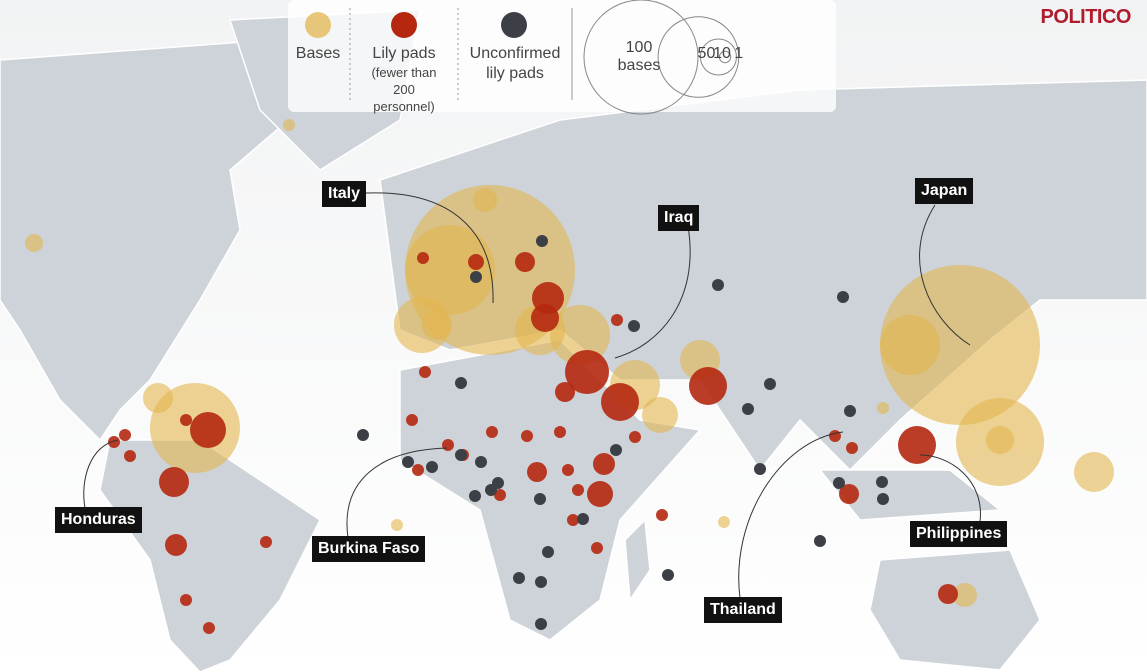  I want to click on callout: Burkina Faso, so click(369, 549).